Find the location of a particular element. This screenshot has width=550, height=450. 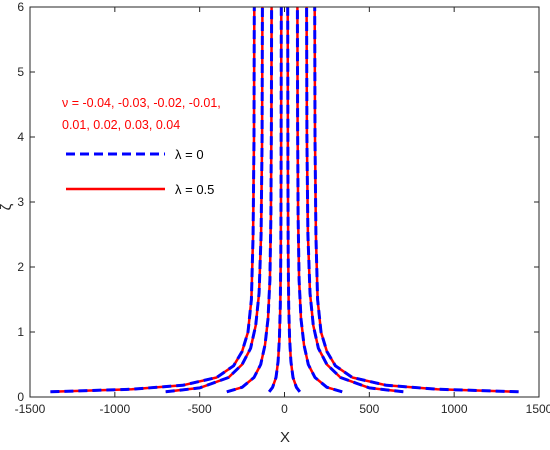

x-tick-label: -1500 is located at coordinates (30, 409).